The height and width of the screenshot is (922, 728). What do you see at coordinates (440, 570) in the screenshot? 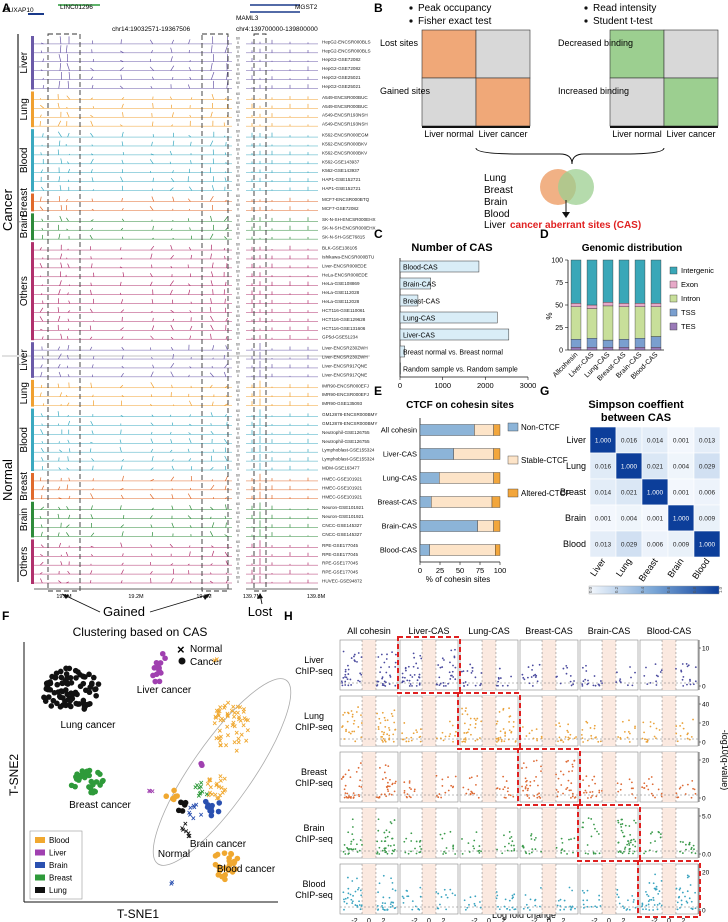
I see `x-tick-label: 25` at bounding box center [440, 570].